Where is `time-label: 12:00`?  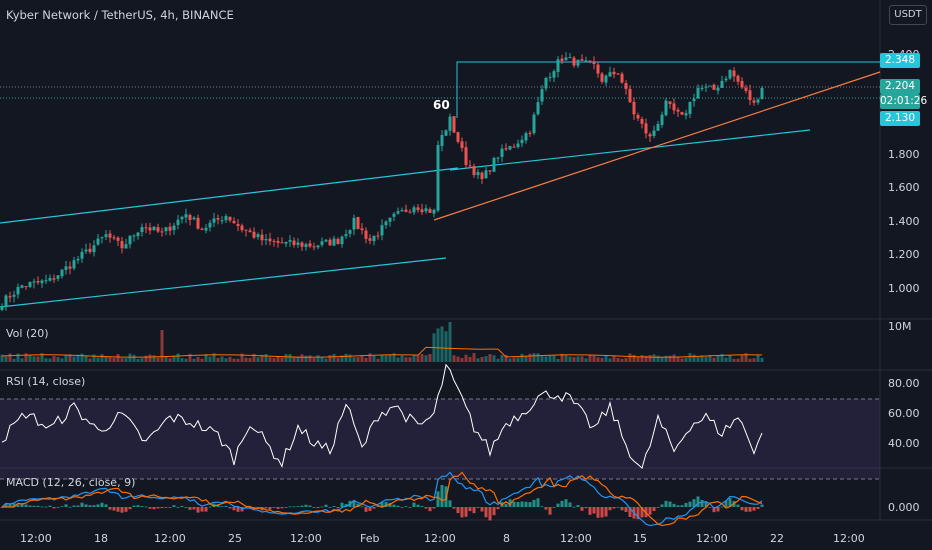 time-label: 12:00 is located at coordinates (849, 538).